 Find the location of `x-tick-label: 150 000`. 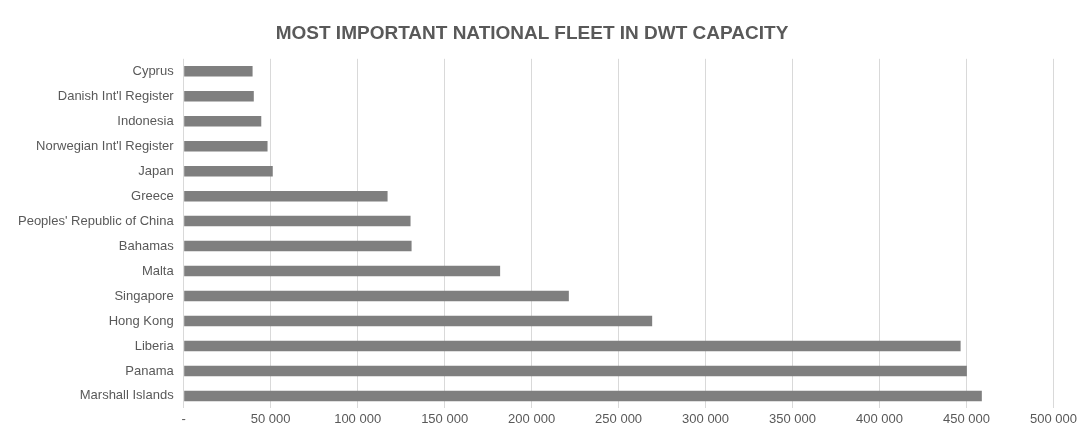

x-tick-label: 150 000 is located at coordinates (445, 418).